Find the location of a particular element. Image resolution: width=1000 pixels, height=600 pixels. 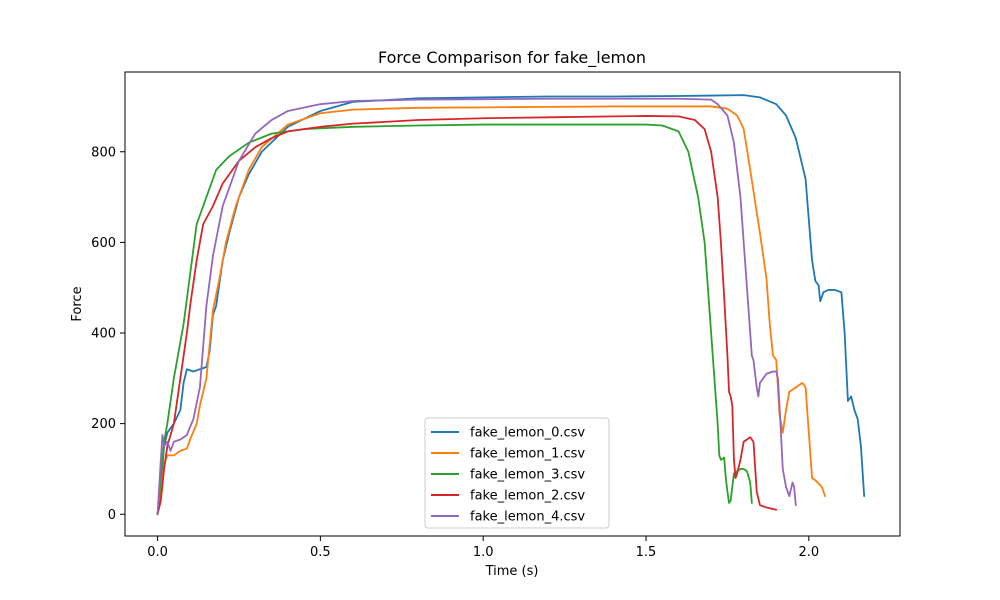

legend-label: fake_lemon_1.csv is located at coordinates (527, 454).